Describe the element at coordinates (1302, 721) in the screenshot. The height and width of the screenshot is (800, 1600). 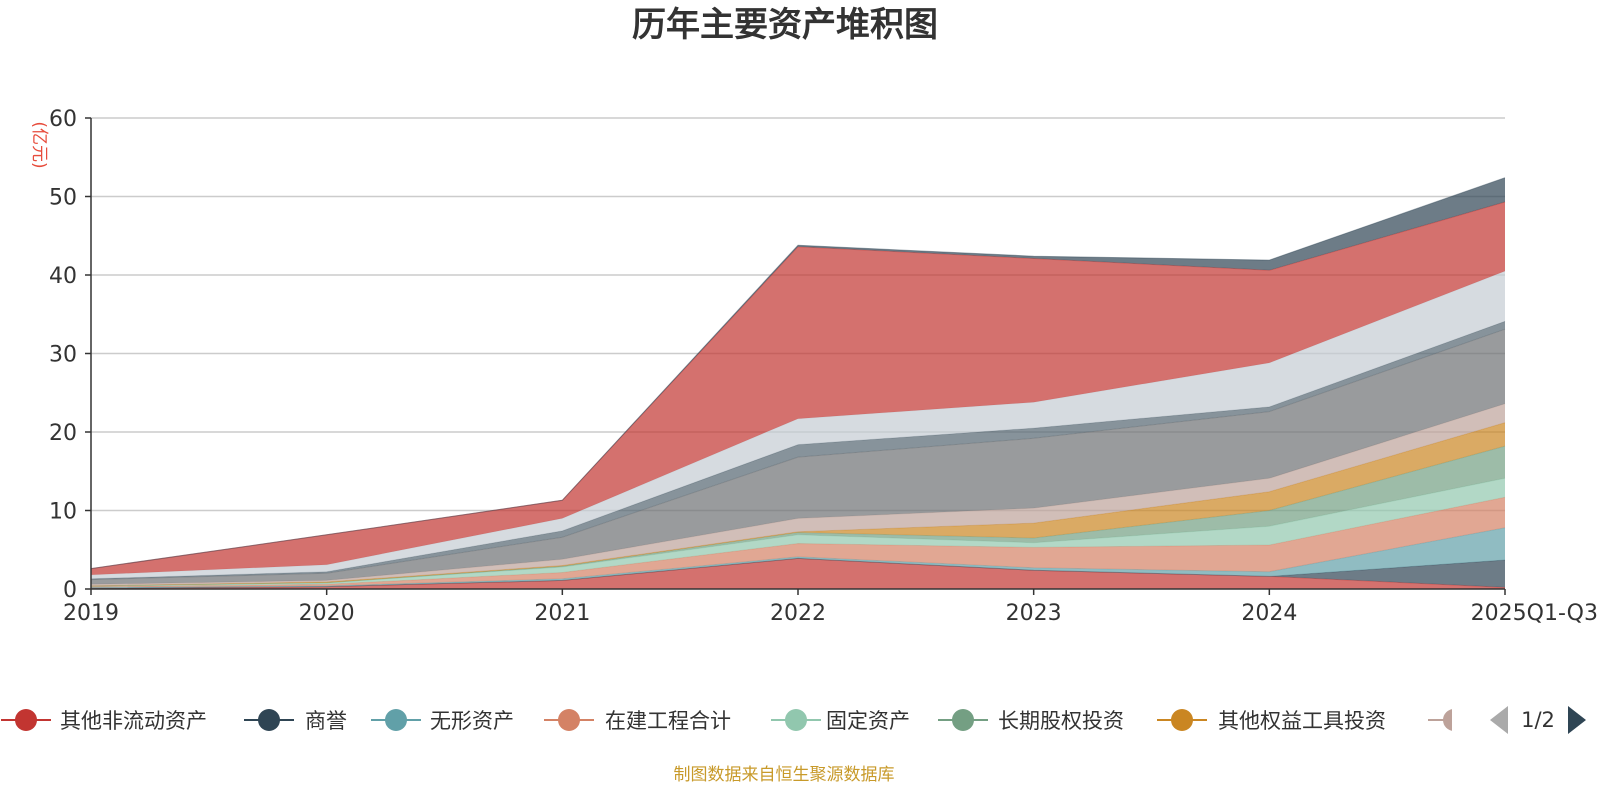
I see `legend-label: 其他权益工具投资` at that location.